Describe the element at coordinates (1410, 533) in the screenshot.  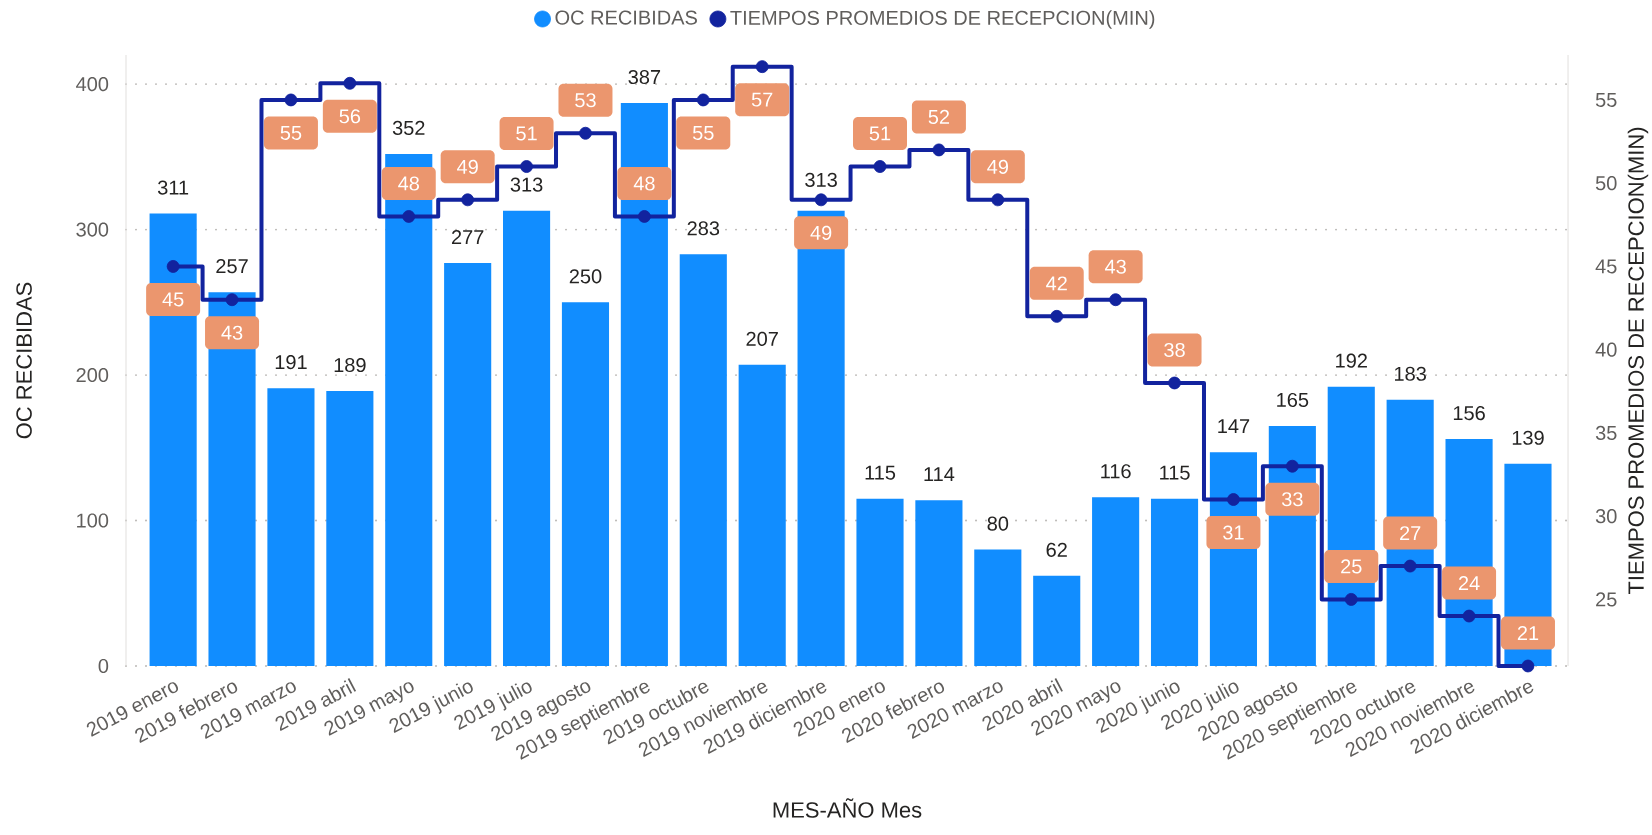
I see `data-label: 27` at that location.